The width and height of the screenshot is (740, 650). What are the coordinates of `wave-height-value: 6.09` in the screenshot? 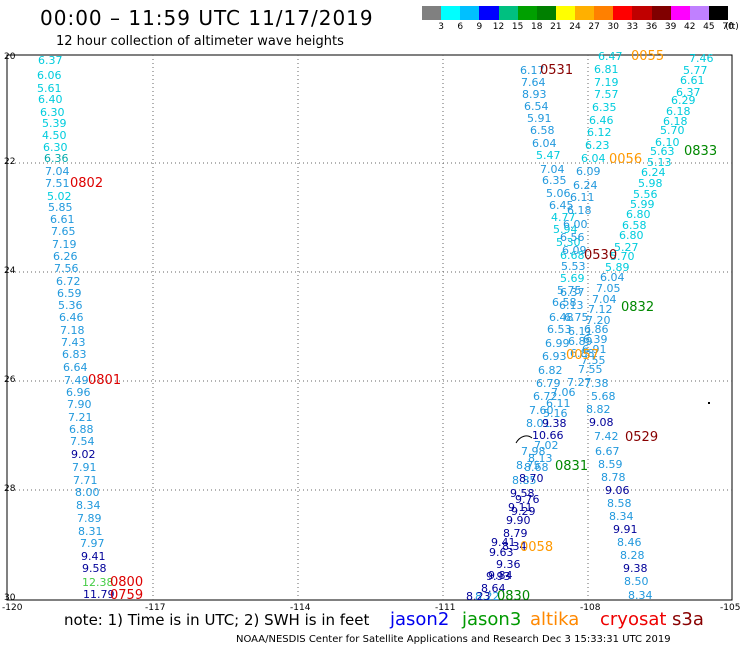 It's located at (574, 250).